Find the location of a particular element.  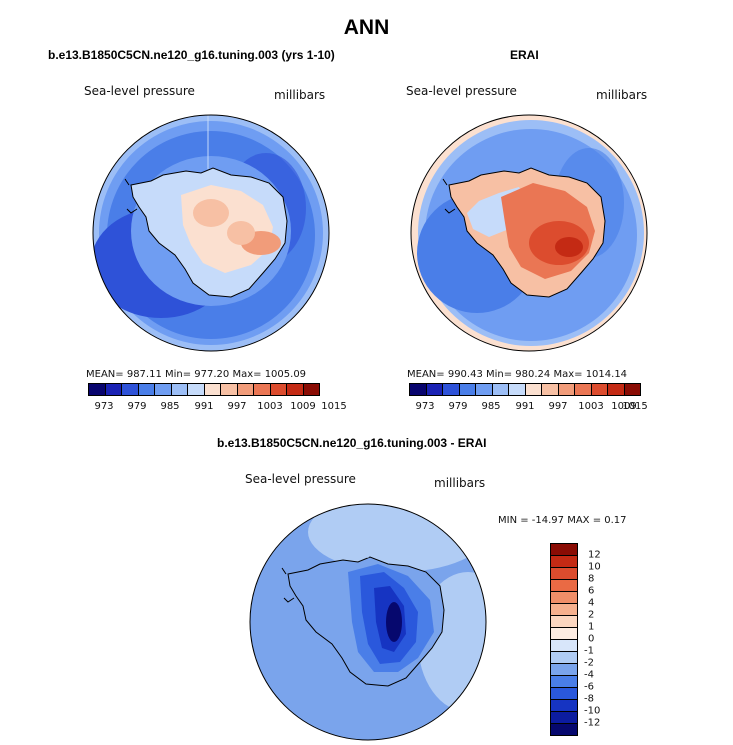

tick-label: -6 is located at coordinates (589, 687).